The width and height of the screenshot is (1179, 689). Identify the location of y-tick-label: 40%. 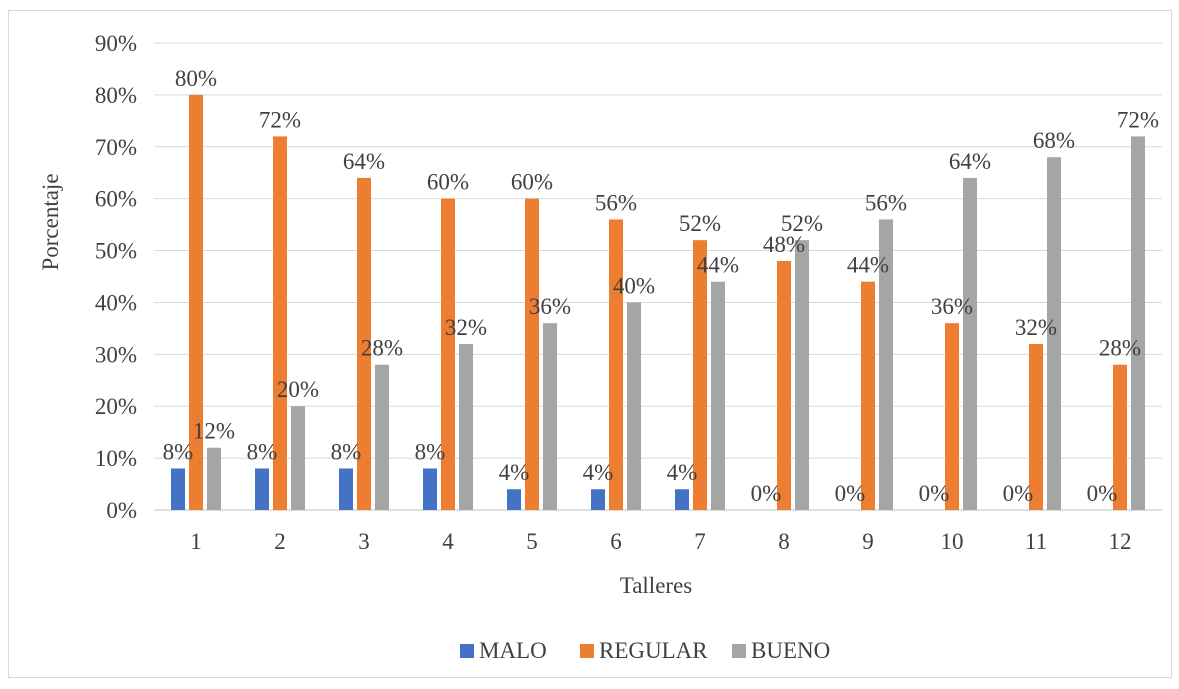
(116, 302).